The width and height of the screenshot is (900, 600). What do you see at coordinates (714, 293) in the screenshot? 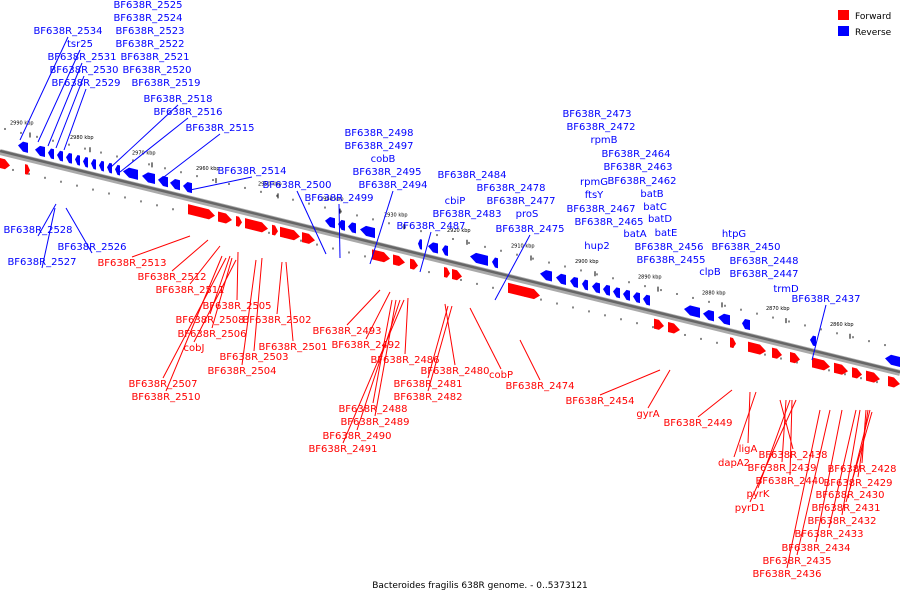
I see `tick-label: 2880 kbp` at bounding box center [714, 293].